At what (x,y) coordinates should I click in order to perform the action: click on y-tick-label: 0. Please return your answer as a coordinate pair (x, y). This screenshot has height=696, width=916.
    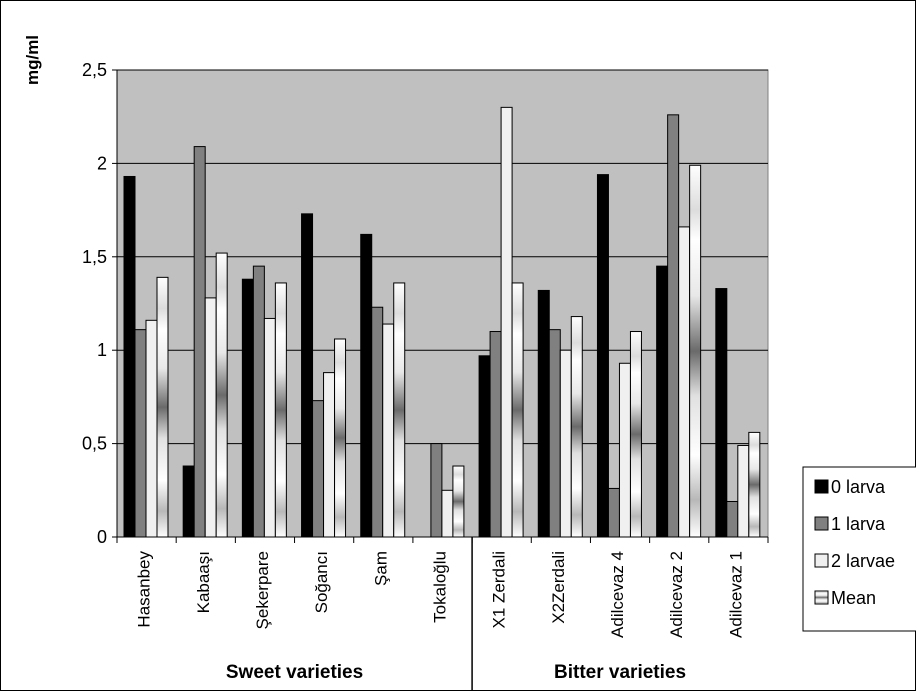
    Looking at the image, I should click on (102, 537).